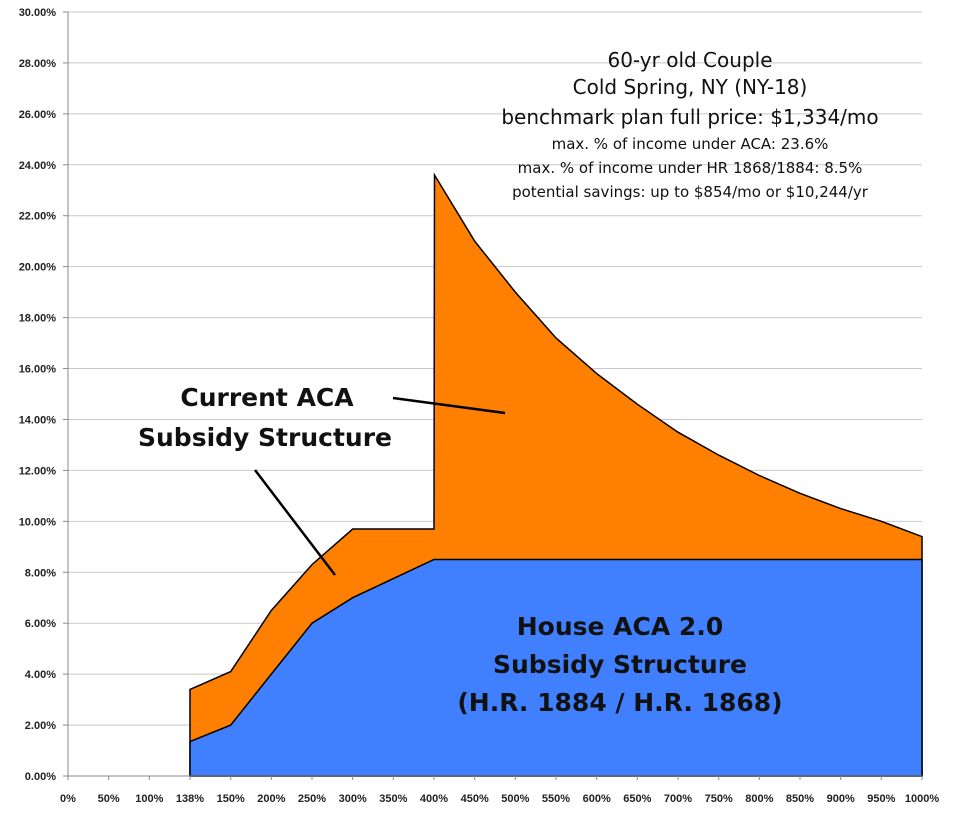  What do you see at coordinates (38, 13) in the screenshot?
I see `y-tick-label: 30.00%` at bounding box center [38, 13].